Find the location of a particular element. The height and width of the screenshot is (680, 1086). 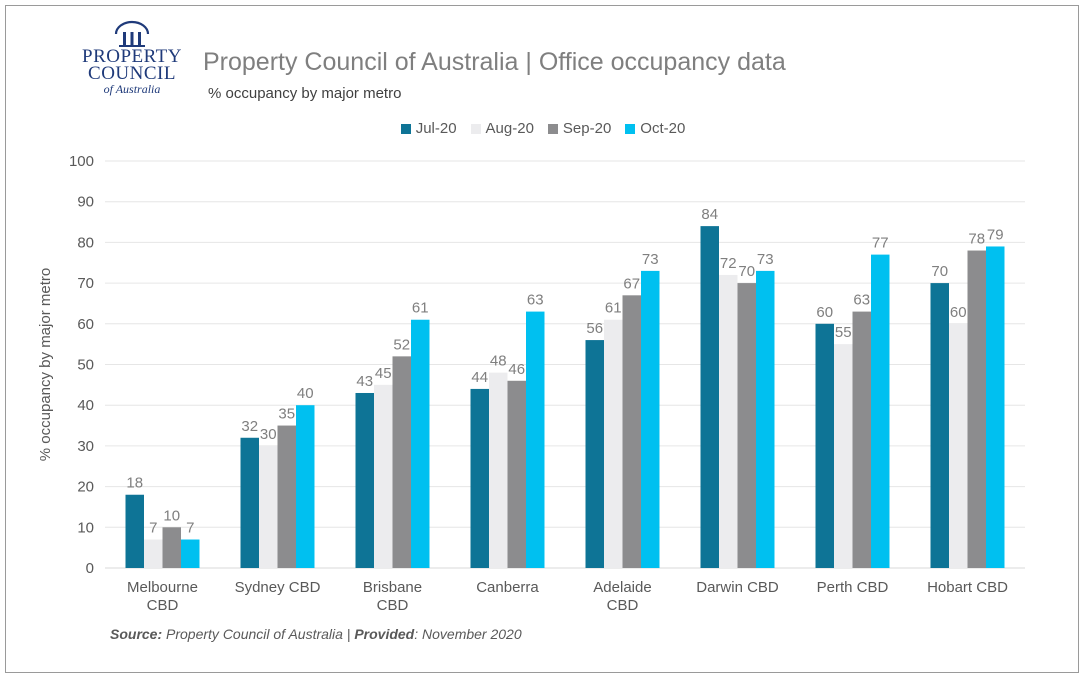

data-label-oct-20-3: 63 is located at coordinates (535, 300).